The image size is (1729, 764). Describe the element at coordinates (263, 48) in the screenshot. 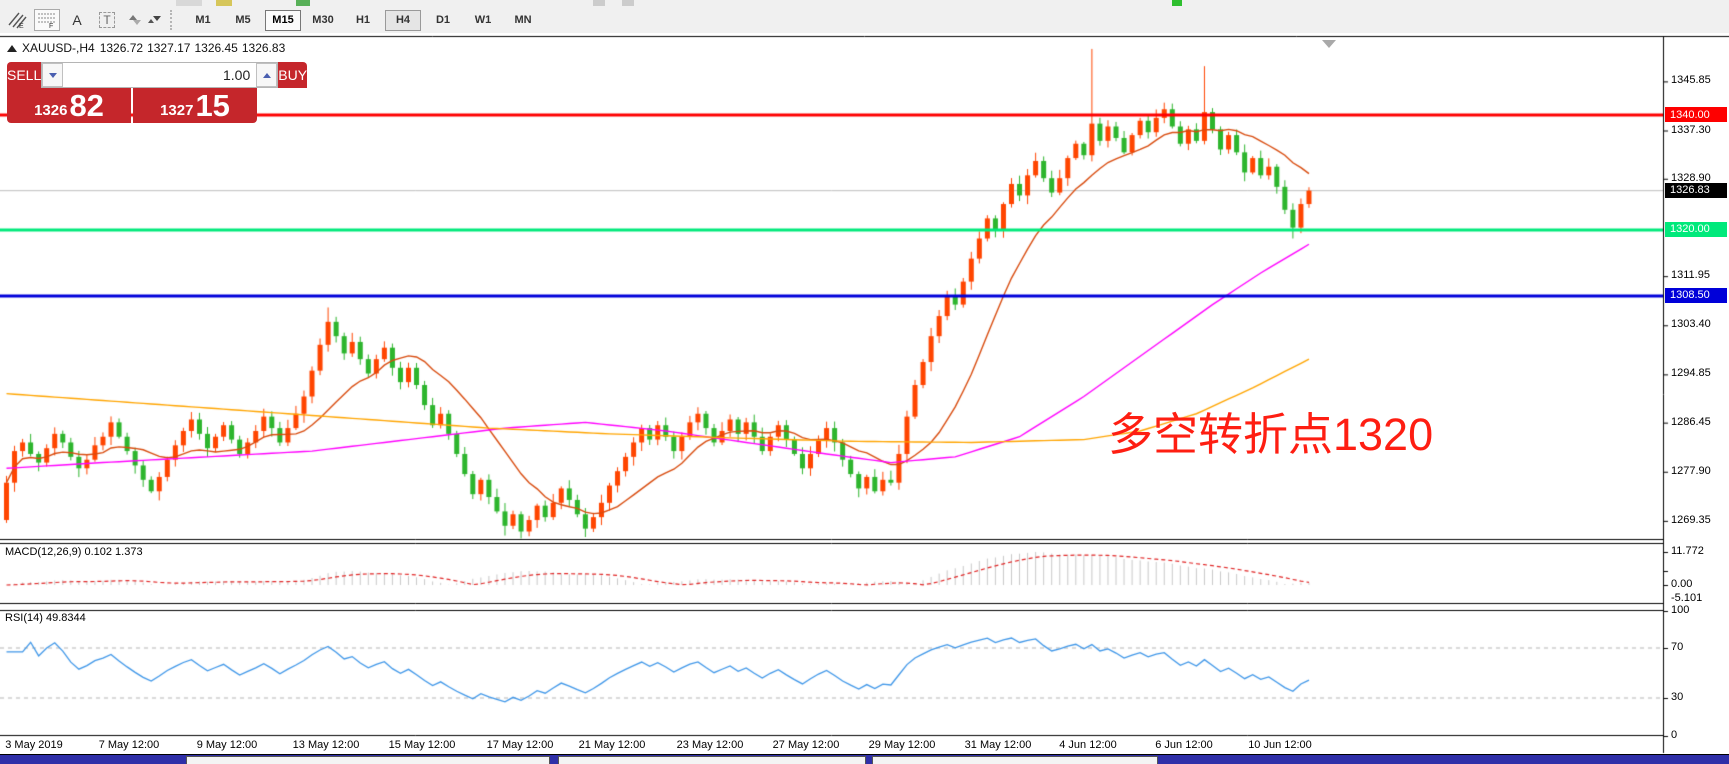

I see `close-value: 1326.83` at that location.